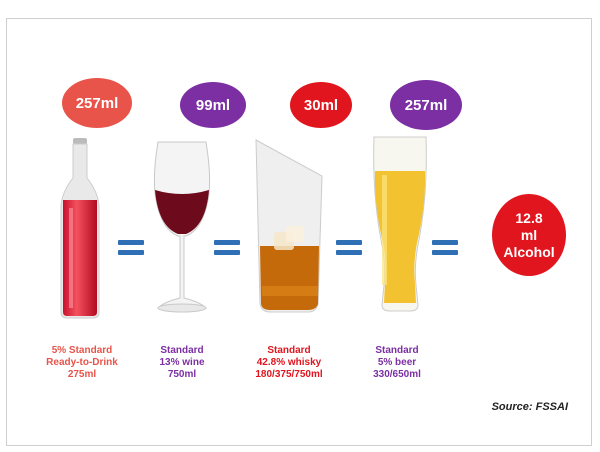 The height and width of the screenshot is (452, 600). What do you see at coordinates (213, 105) in the screenshot?
I see `oval-wine-volume: 99ml` at bounding box center [213, 105].